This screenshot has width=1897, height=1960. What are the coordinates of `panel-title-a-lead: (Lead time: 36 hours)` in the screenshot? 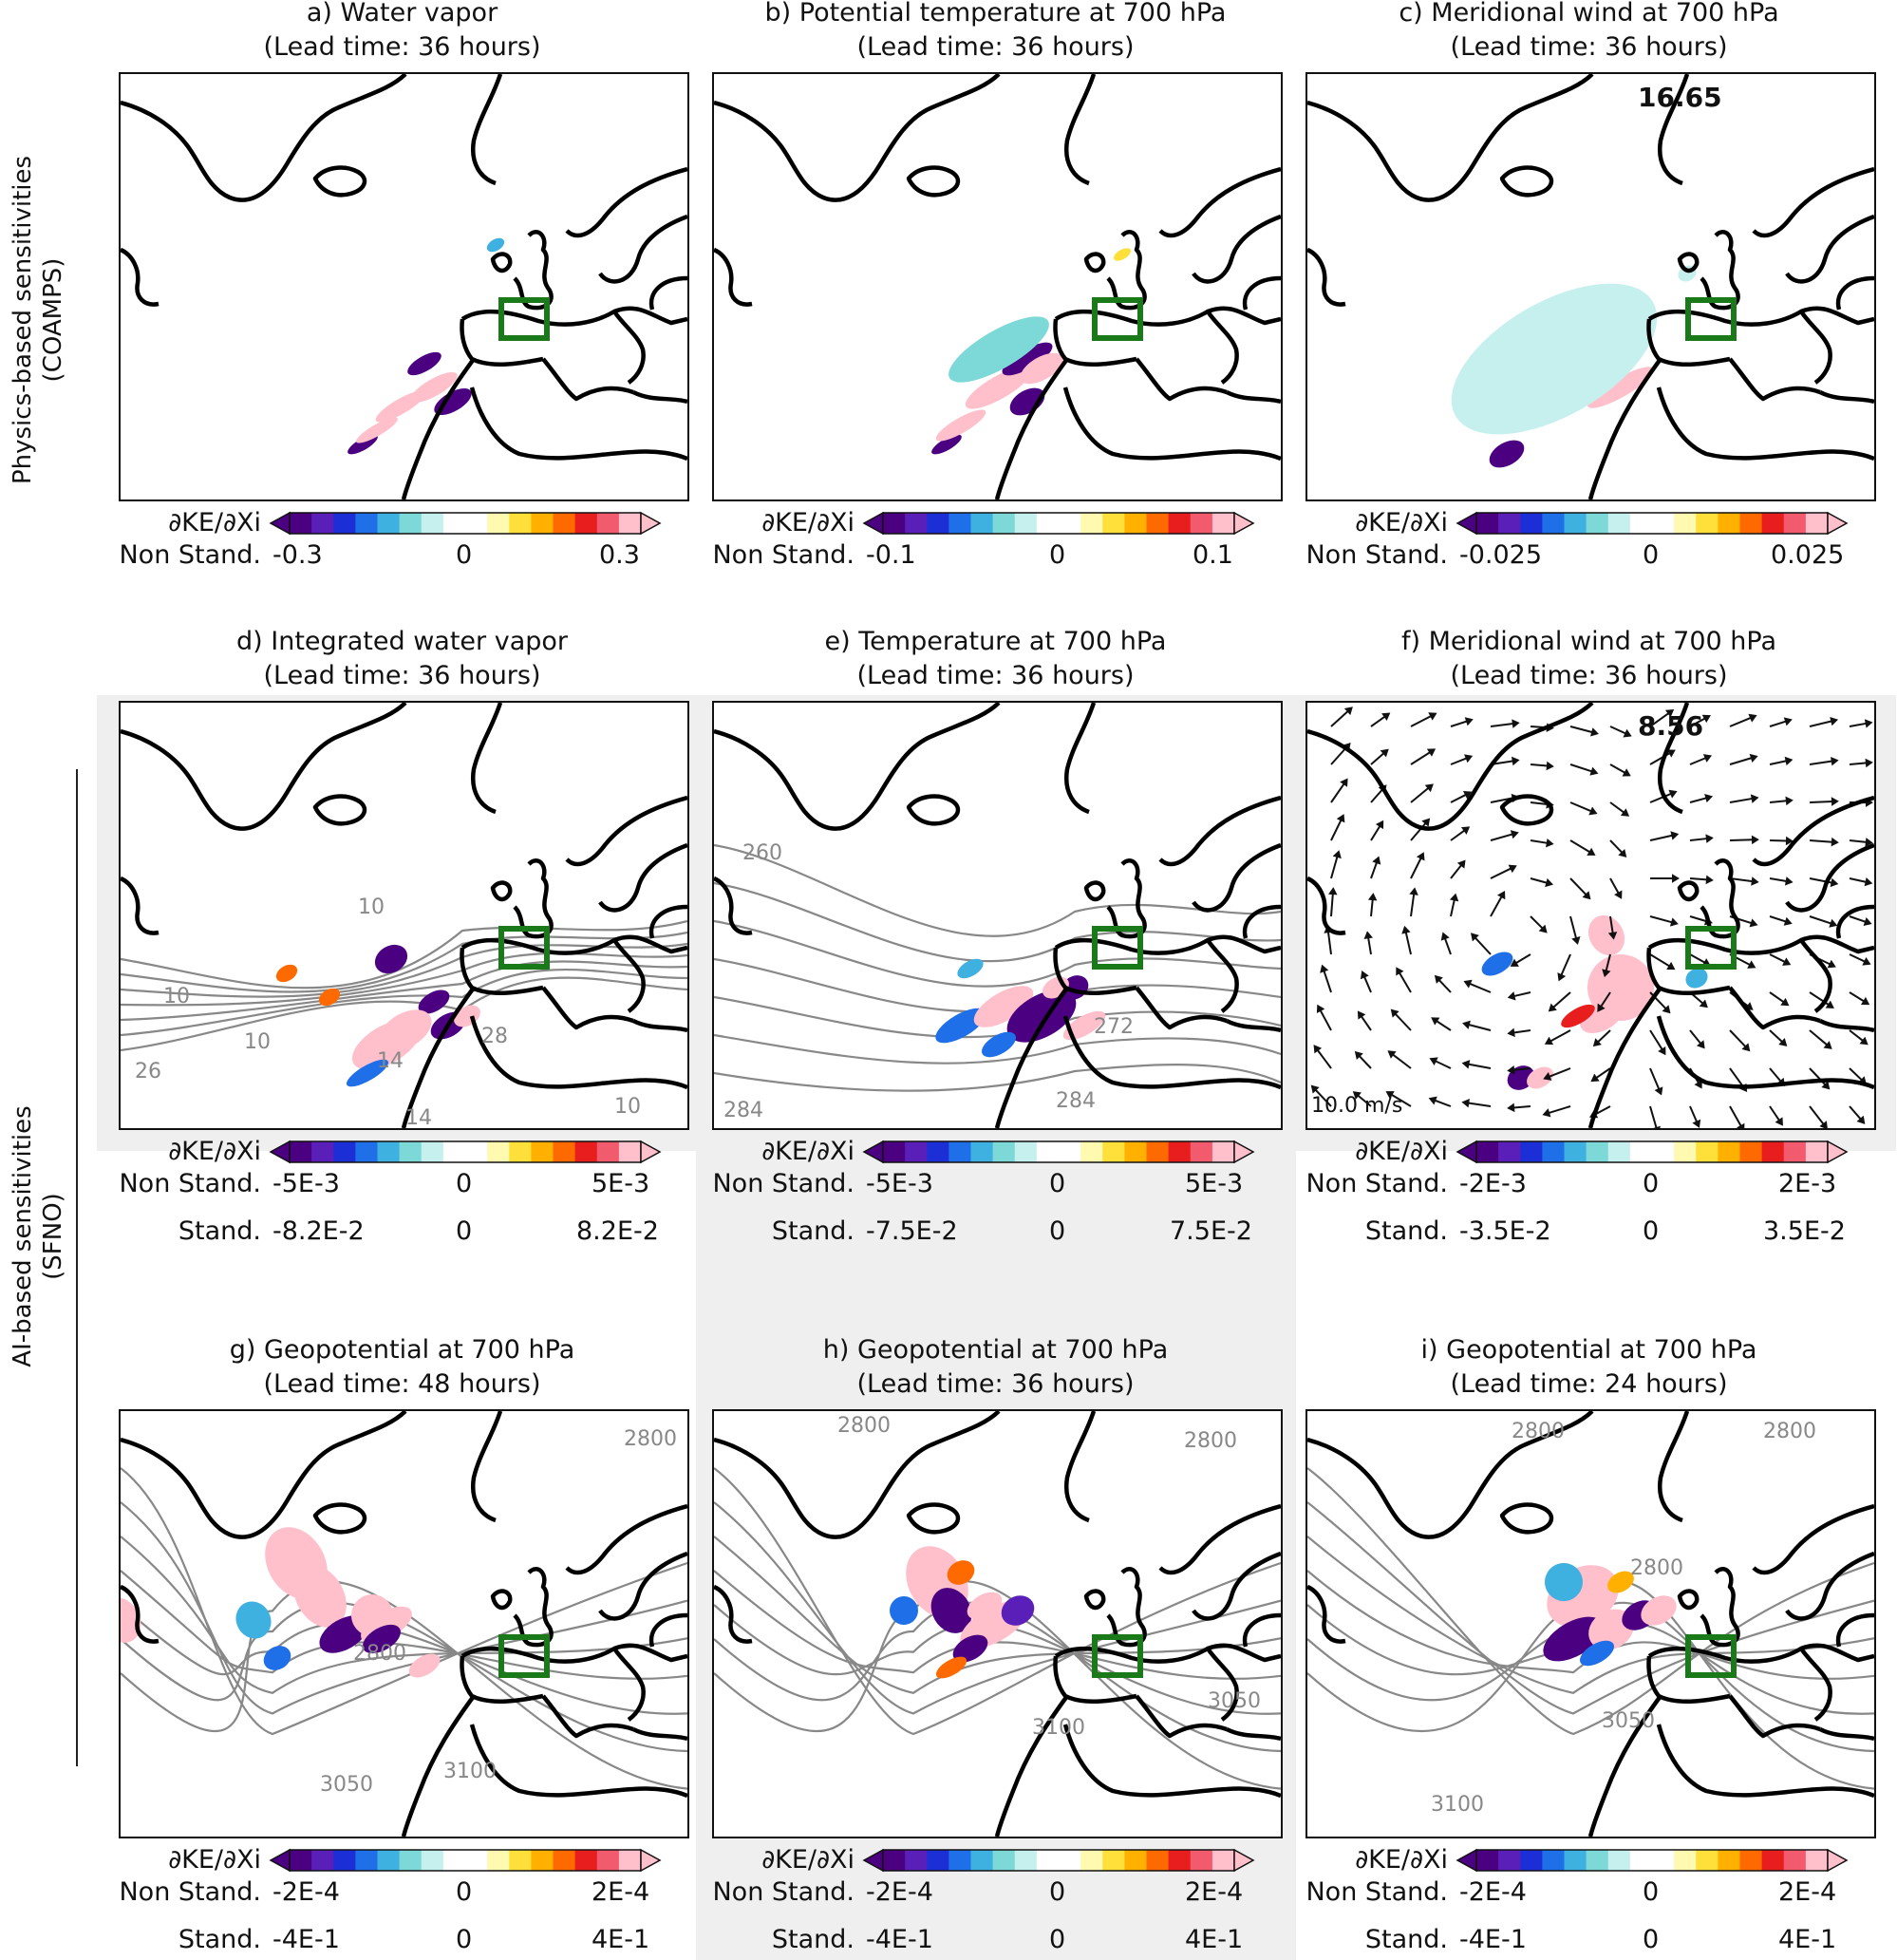 It's located at (402, 47).